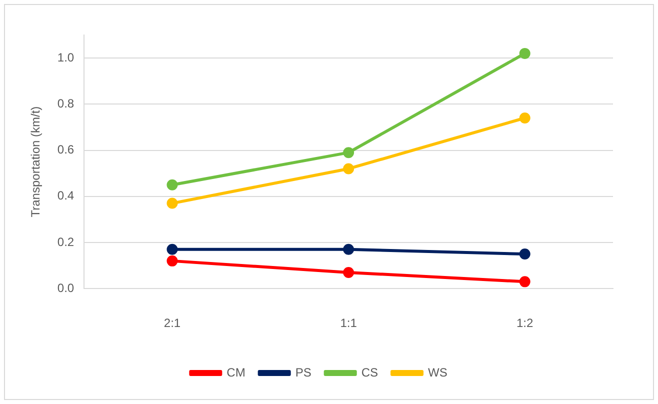  I want to click on y-axis-title: Transportation (km/t), so click(35, 162).